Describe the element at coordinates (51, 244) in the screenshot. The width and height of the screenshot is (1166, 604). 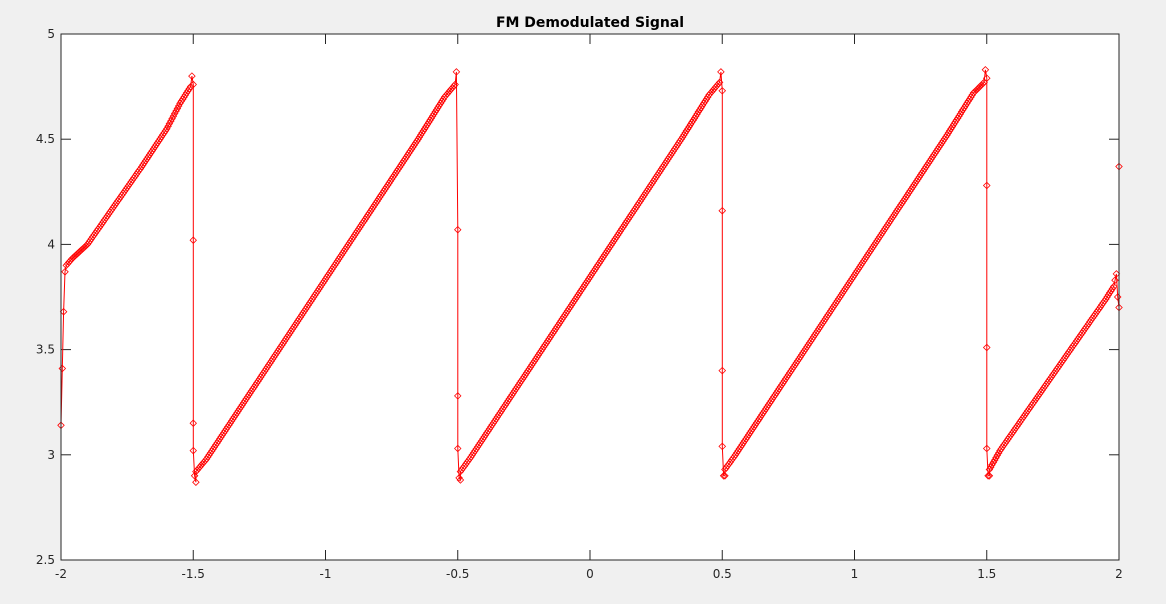
I see `y-tick-label: 4` at that location.